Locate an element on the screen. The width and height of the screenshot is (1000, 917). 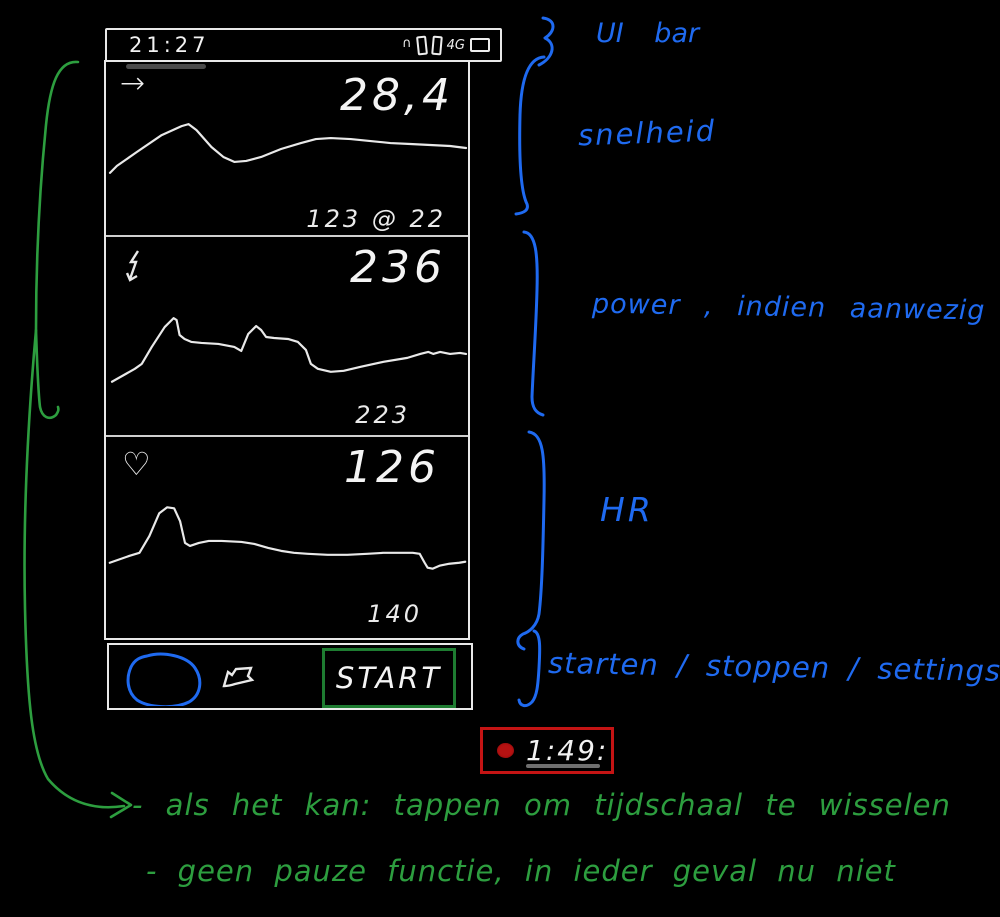
panel-speed: → 28,4 123 @ 22 is located at coordinates (287, 149).